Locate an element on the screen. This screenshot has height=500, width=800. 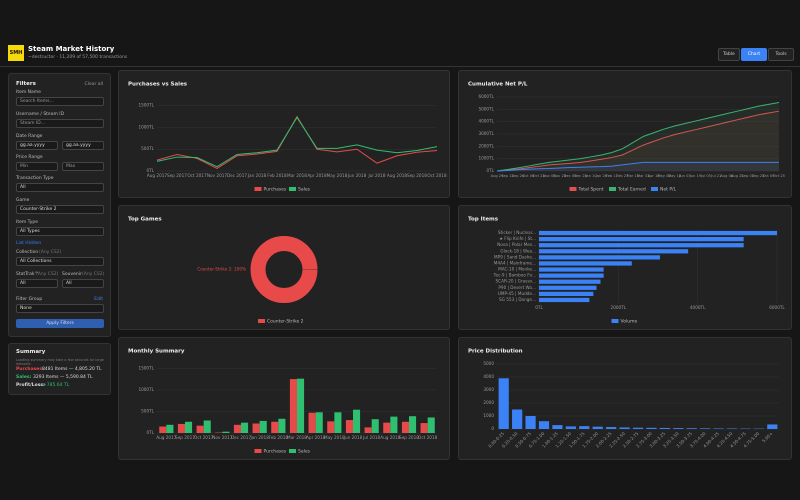
y-tick-label: 1000TL is located at coordinates (146, 389).